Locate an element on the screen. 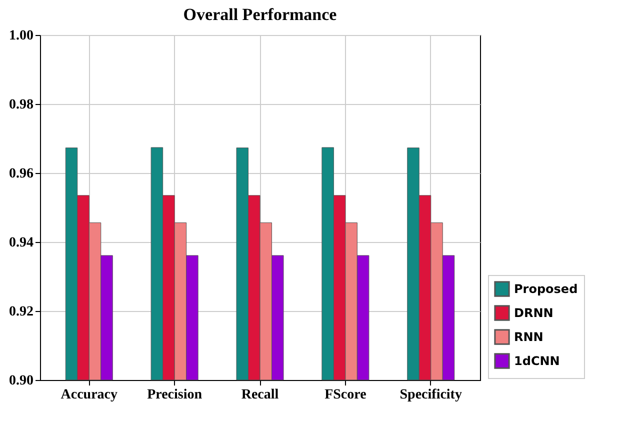  legend-label: Proposed is located at coordinates (546, 289).